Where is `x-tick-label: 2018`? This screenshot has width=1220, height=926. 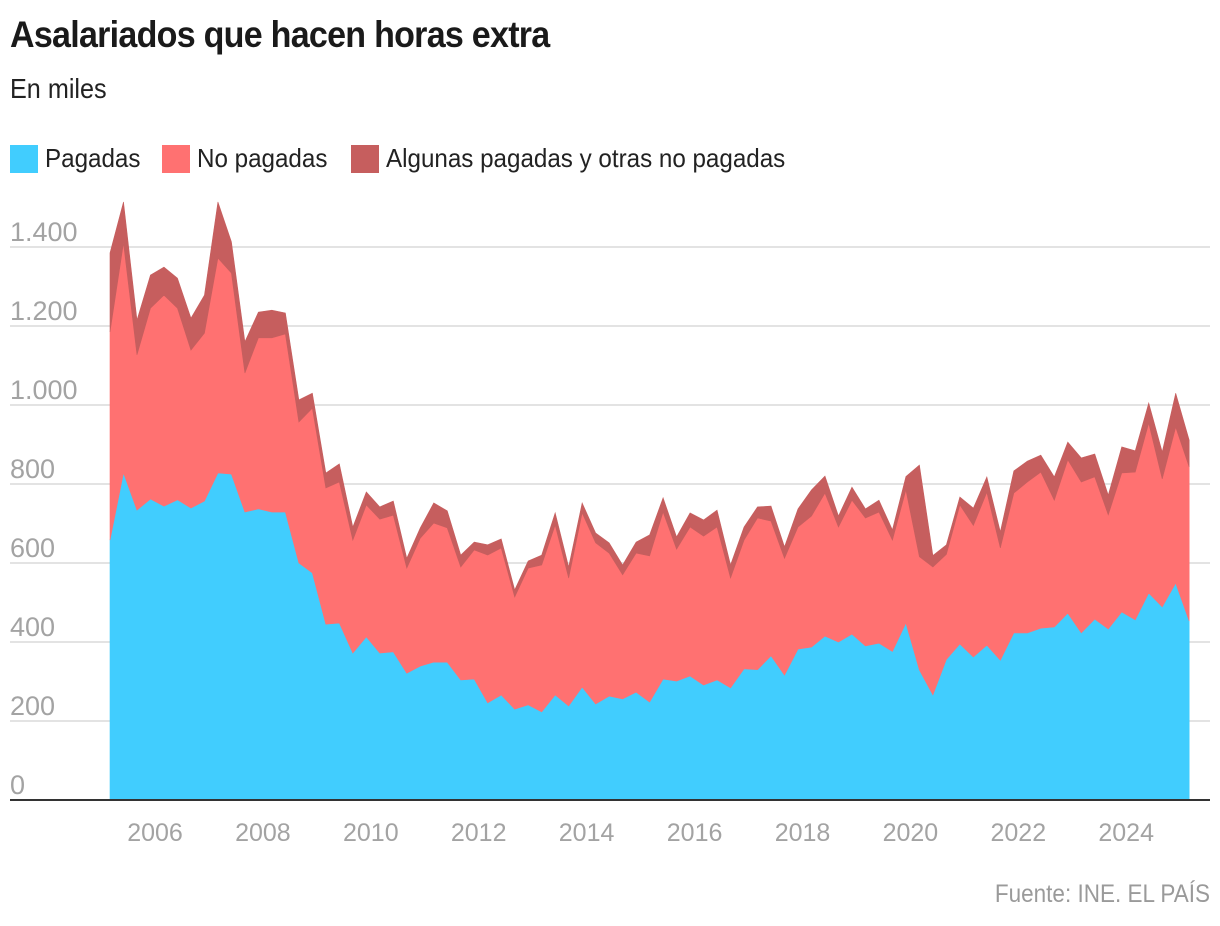 x-tick-label: 2018 is located at coordinates (803, 833).